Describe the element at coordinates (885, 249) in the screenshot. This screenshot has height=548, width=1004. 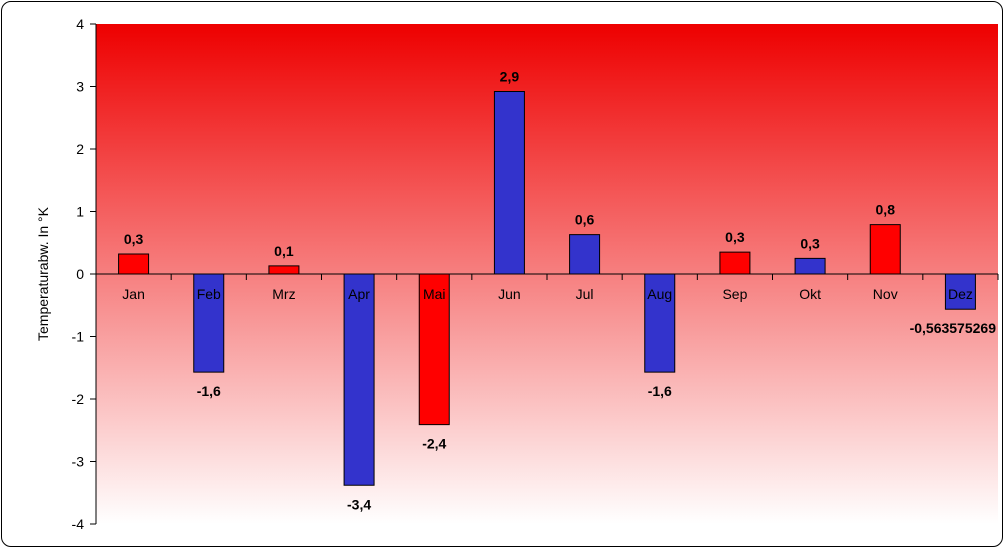
I see `bar-nov` at that location.